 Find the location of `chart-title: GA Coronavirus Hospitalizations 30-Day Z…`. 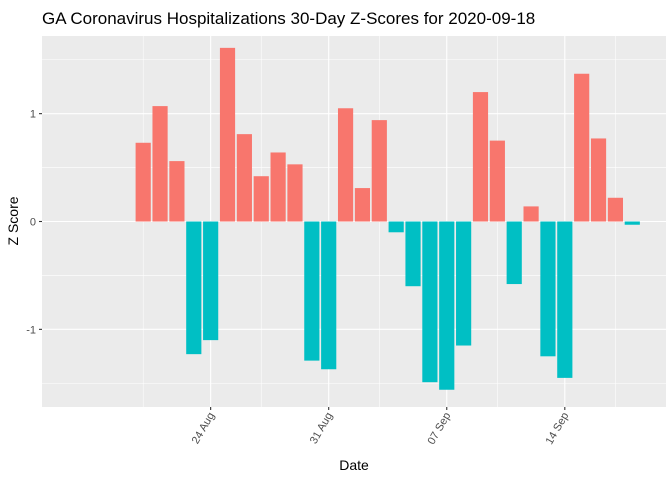

chart-title: GA Coronavirus Hospitalizations 30-Day Z… is located at coordinates (288, 18).